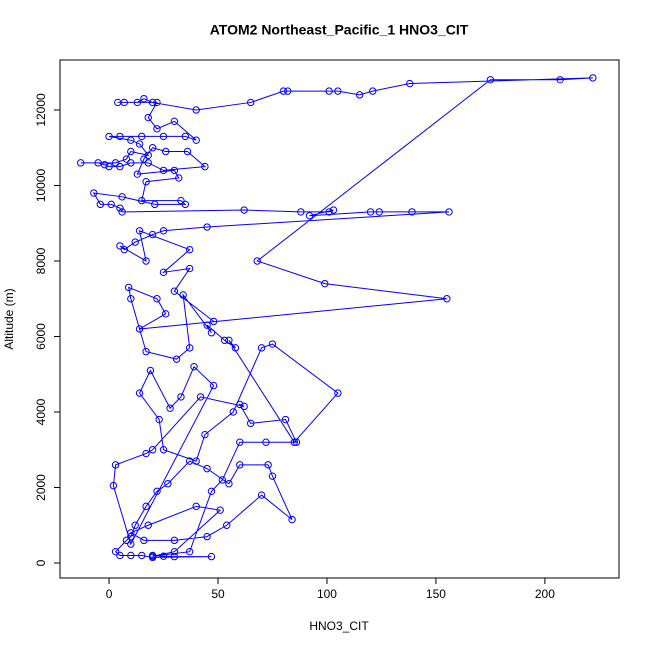 This screenshot has height=650, width=650. I want to click on y-tick-label: 2000, so click(41, 487).